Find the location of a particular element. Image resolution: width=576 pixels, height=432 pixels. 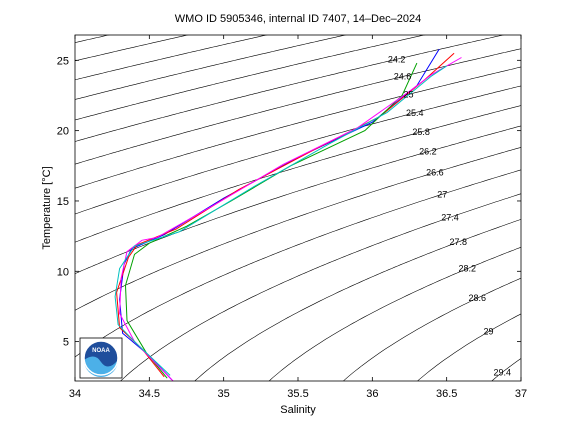

y-tick-label: 10 is located at coordinates (63, 272).